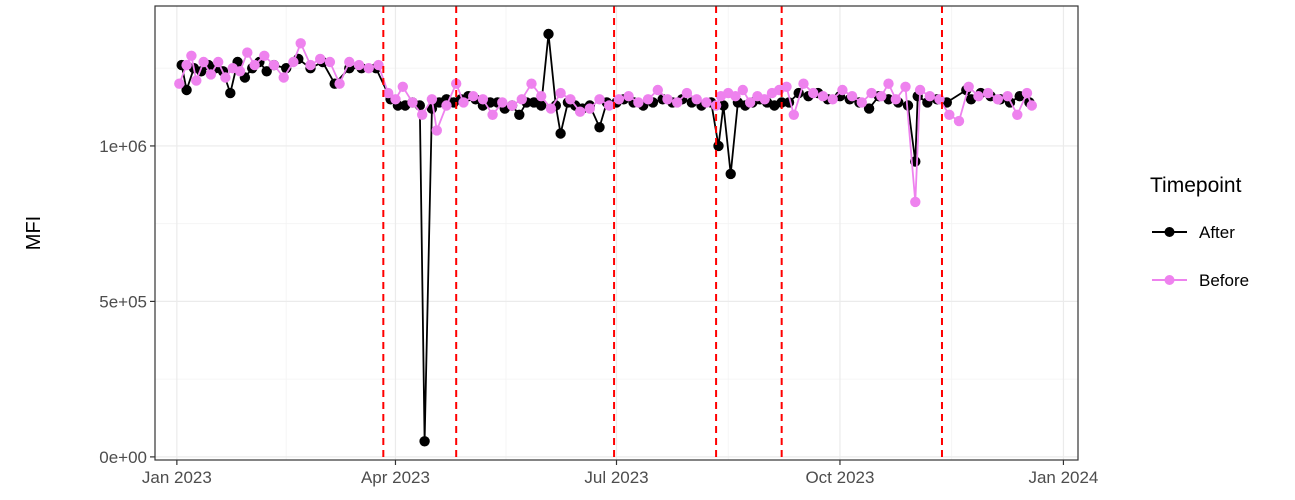 This screenshot has height=500, width=1295. What do you see at coordinates (839, 477) in the screenshot?
I see `x-tick-label: Oct 2023` at bounding box center [839, 477].